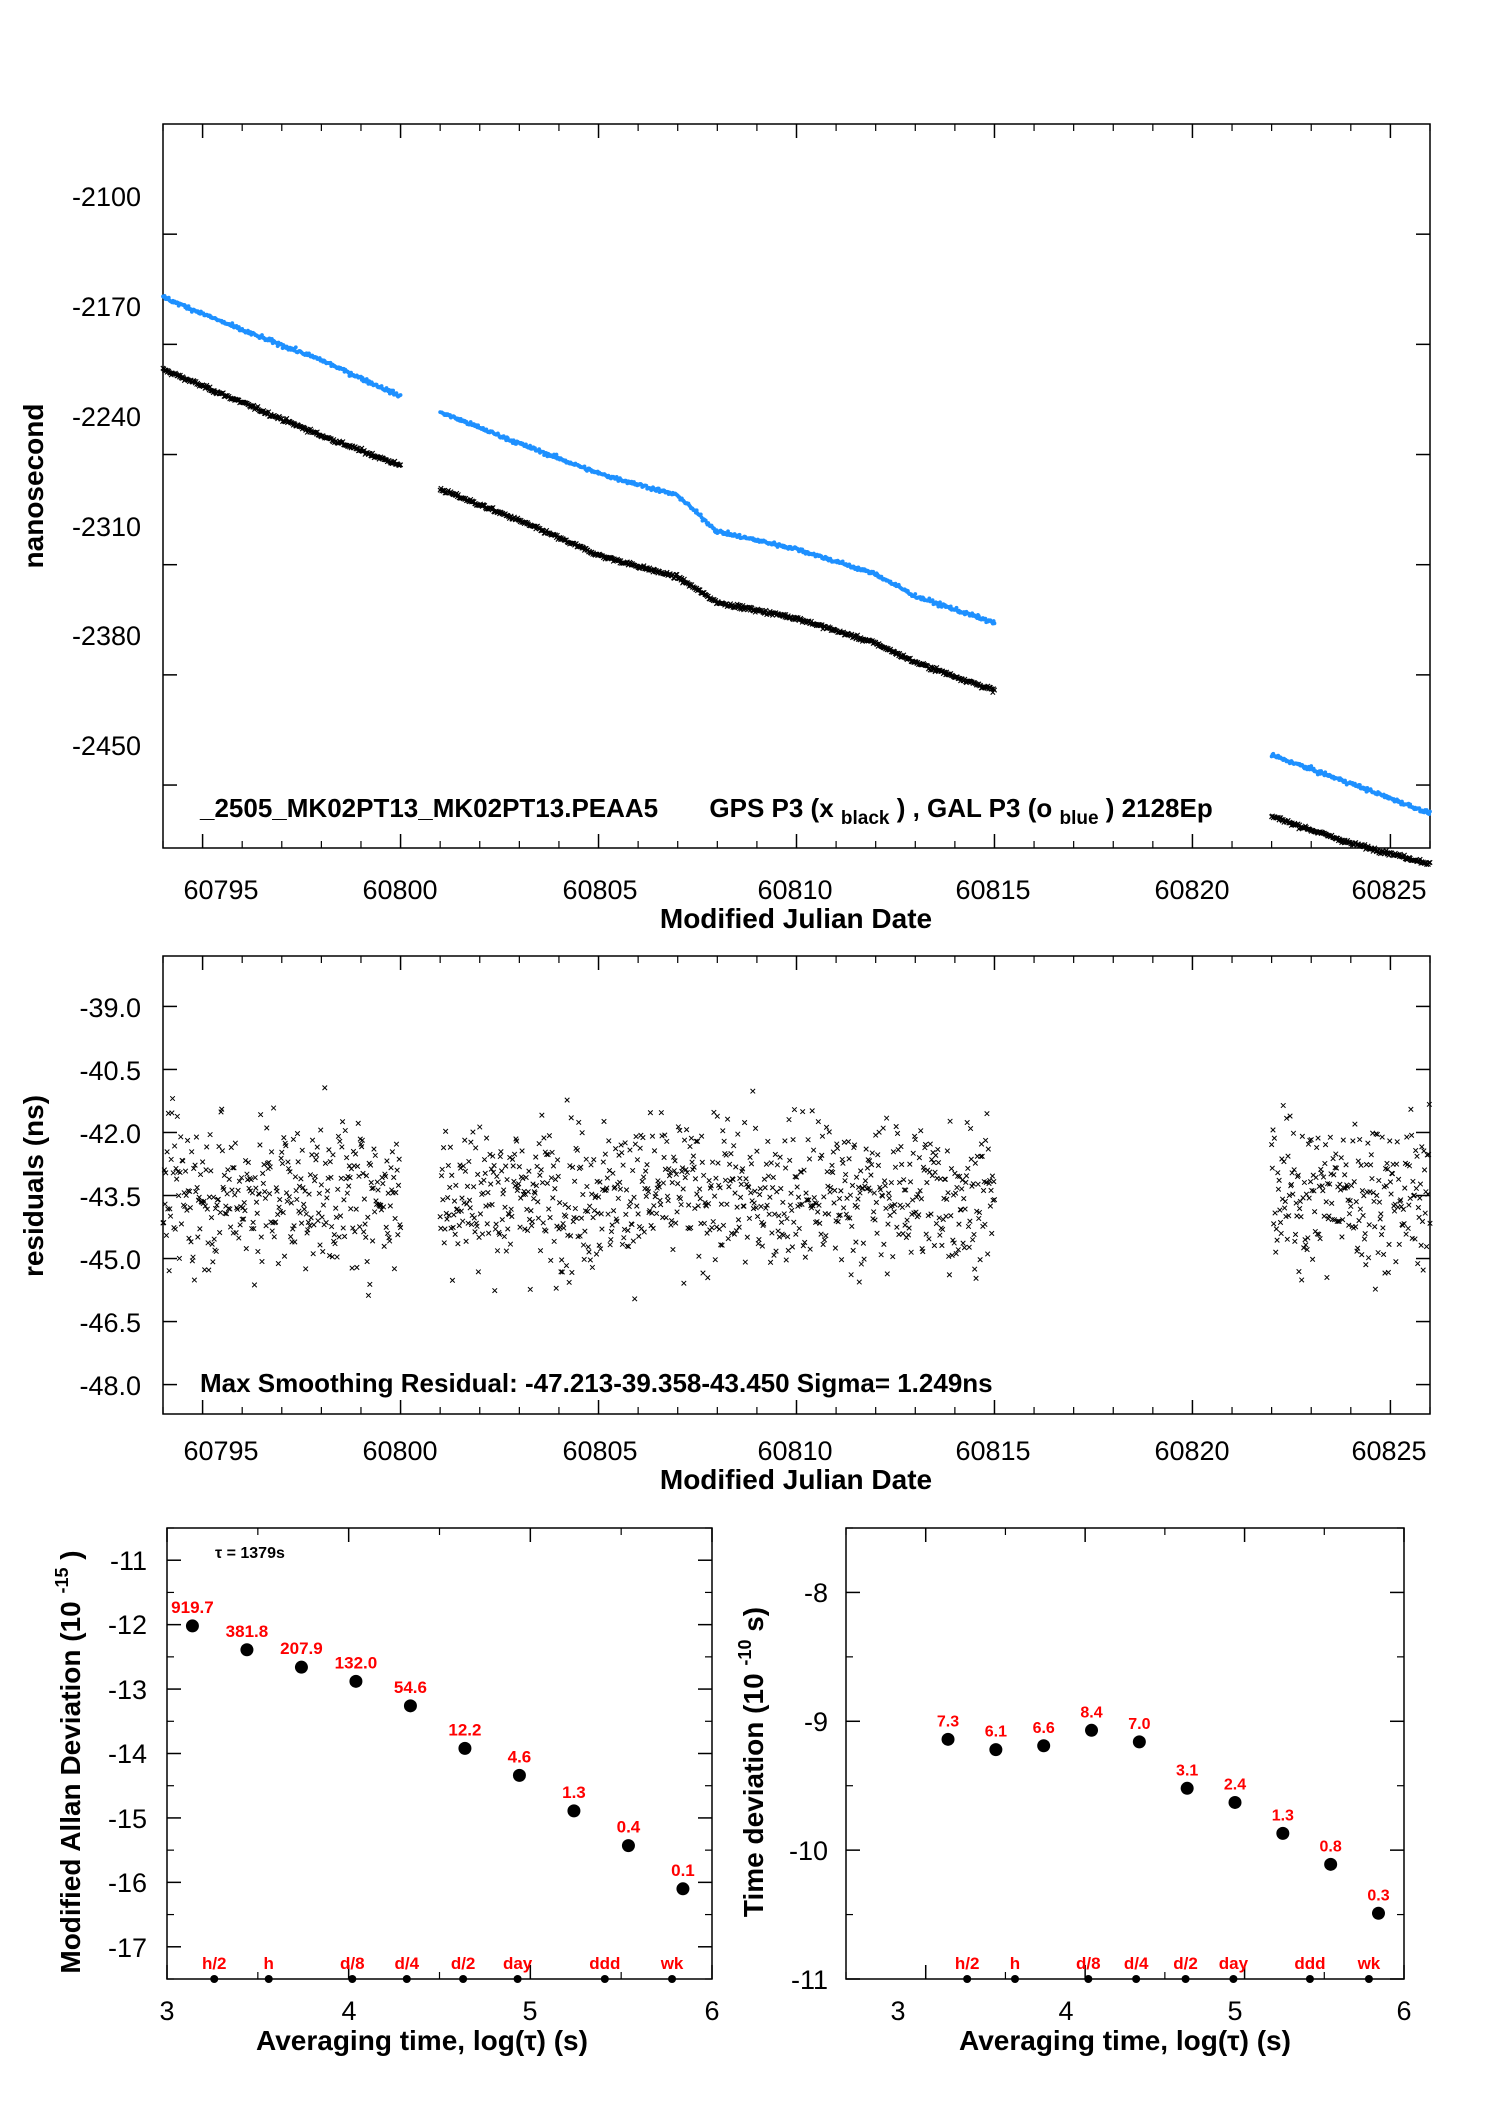 The image size is (1488, 2105). Describe the element at coordinates (683, 1870) in the screenshot. I see `deviation-point-label: 0.1` at that location.